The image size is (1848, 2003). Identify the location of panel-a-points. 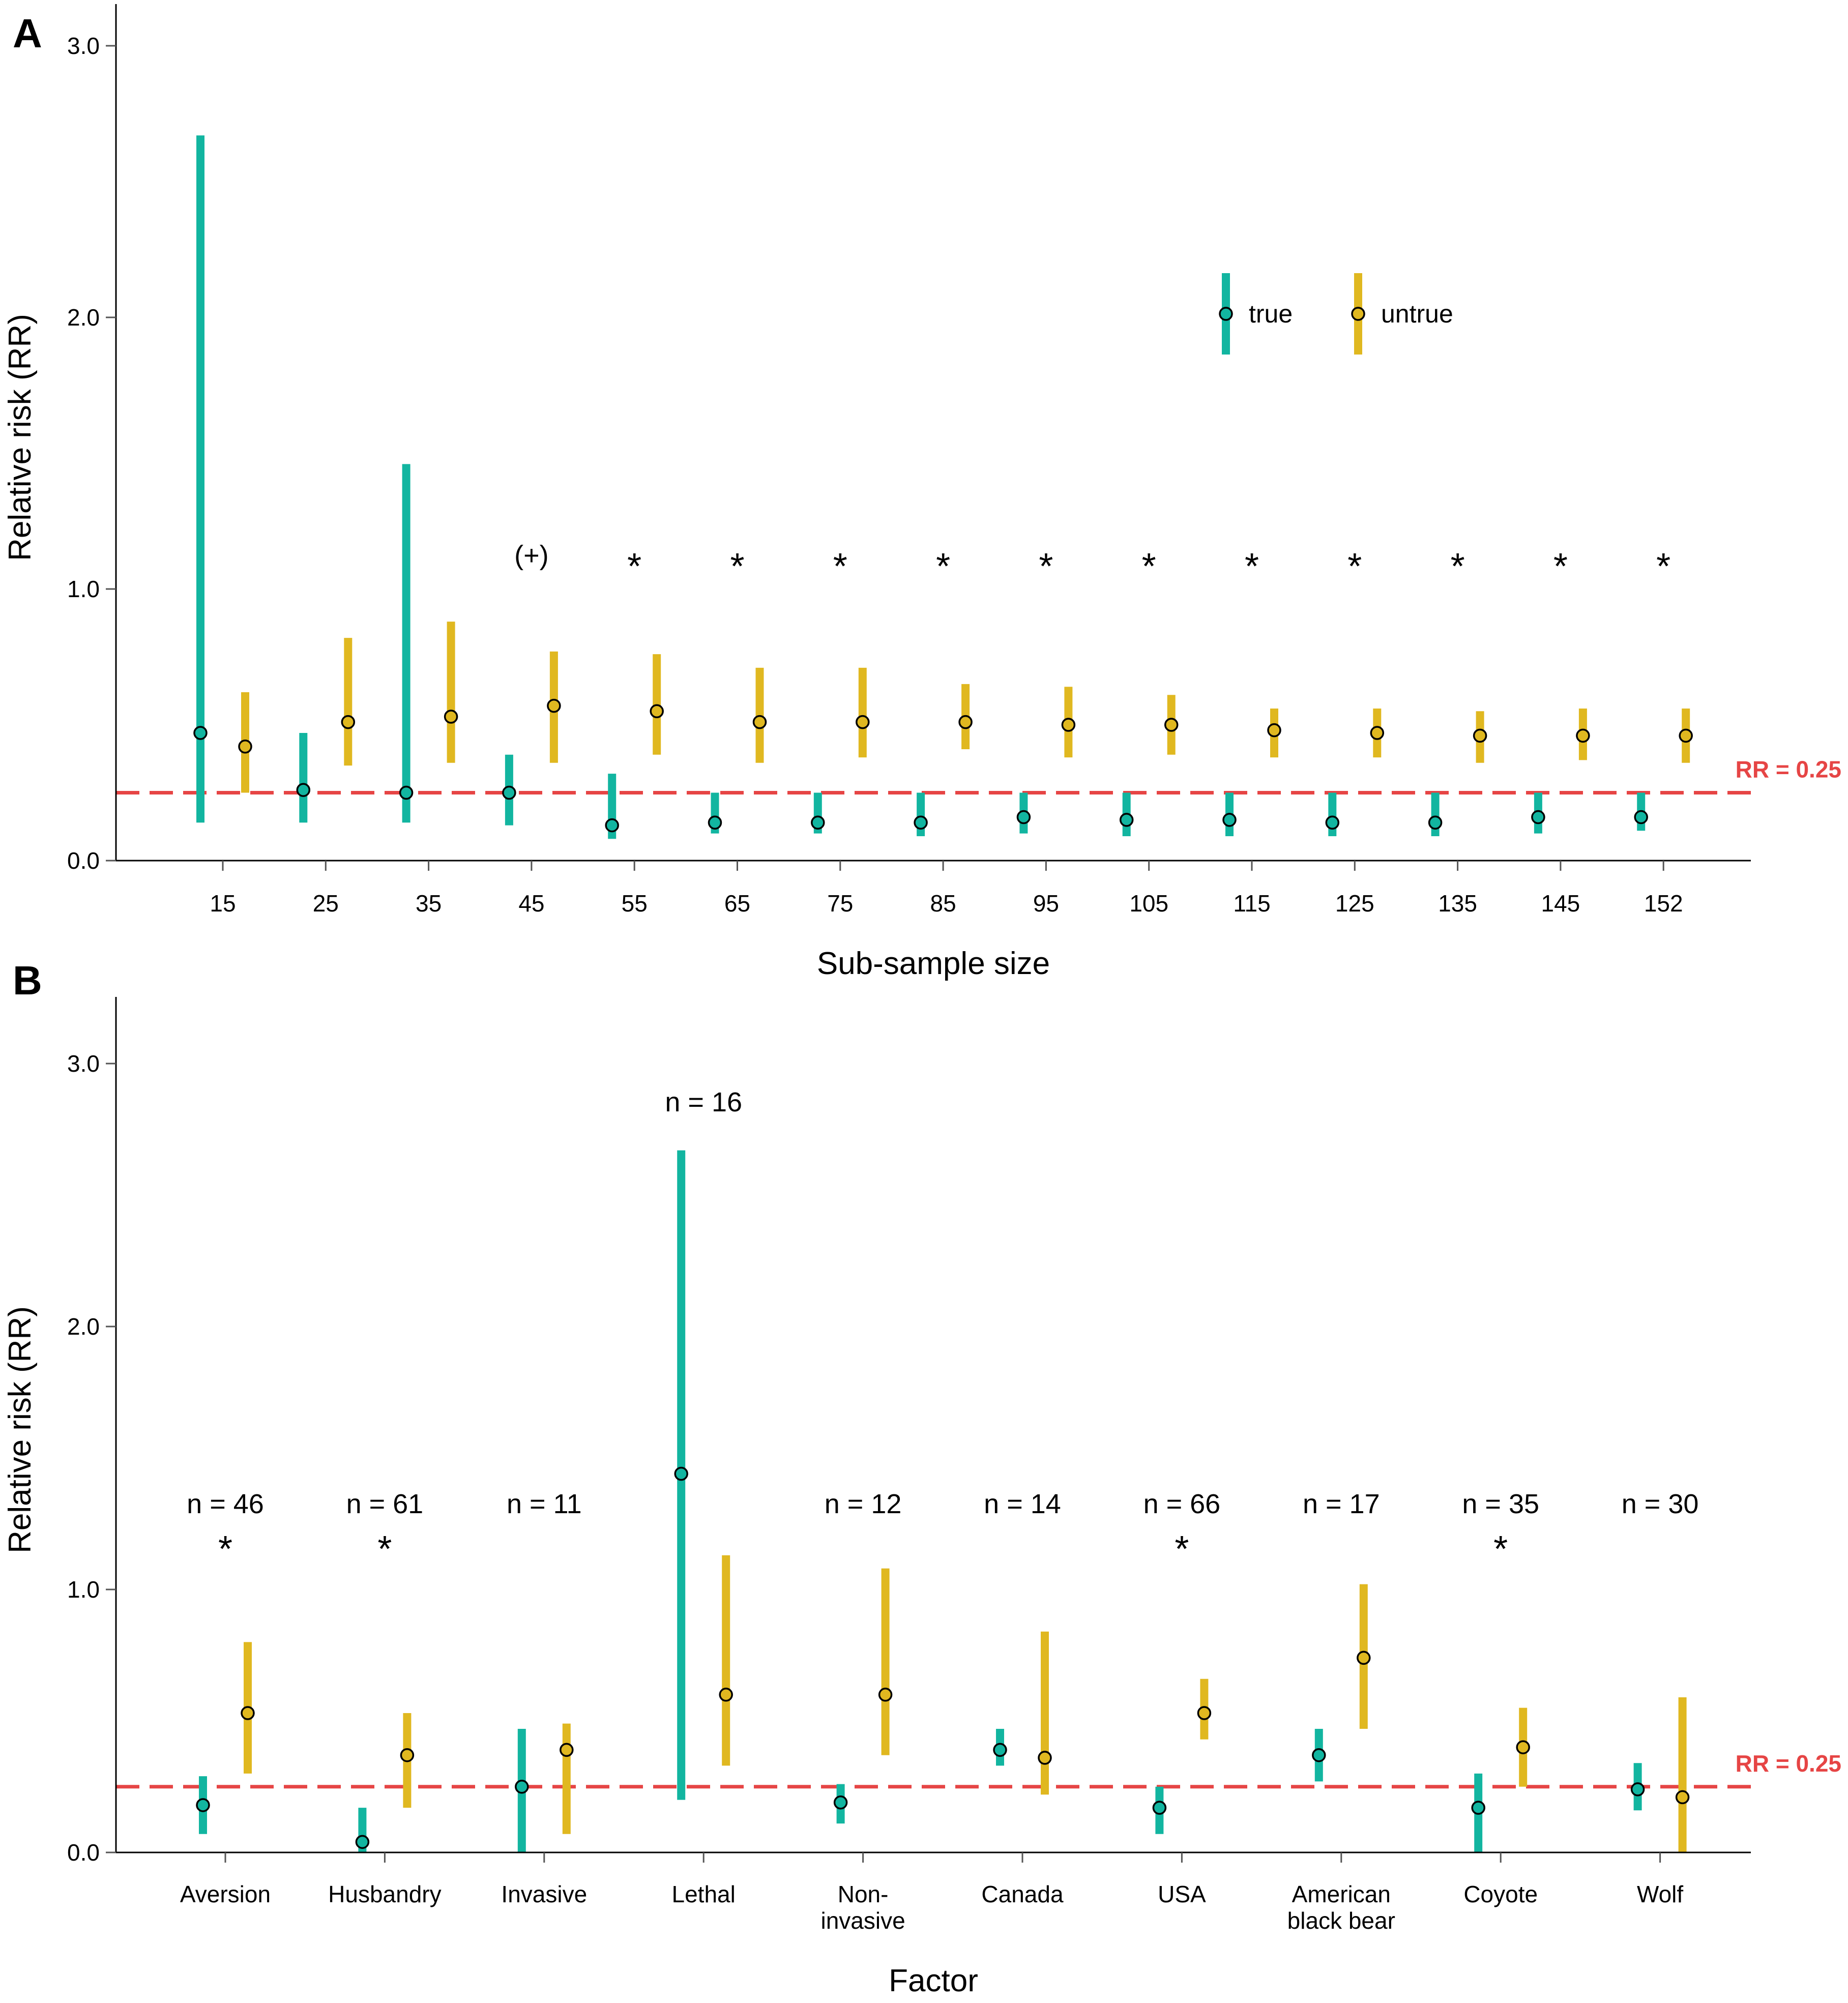
(943, 765).